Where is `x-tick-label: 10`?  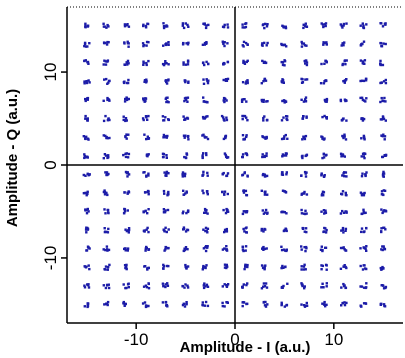
x-tick-label: 10 is located at coordinates (333, 339).